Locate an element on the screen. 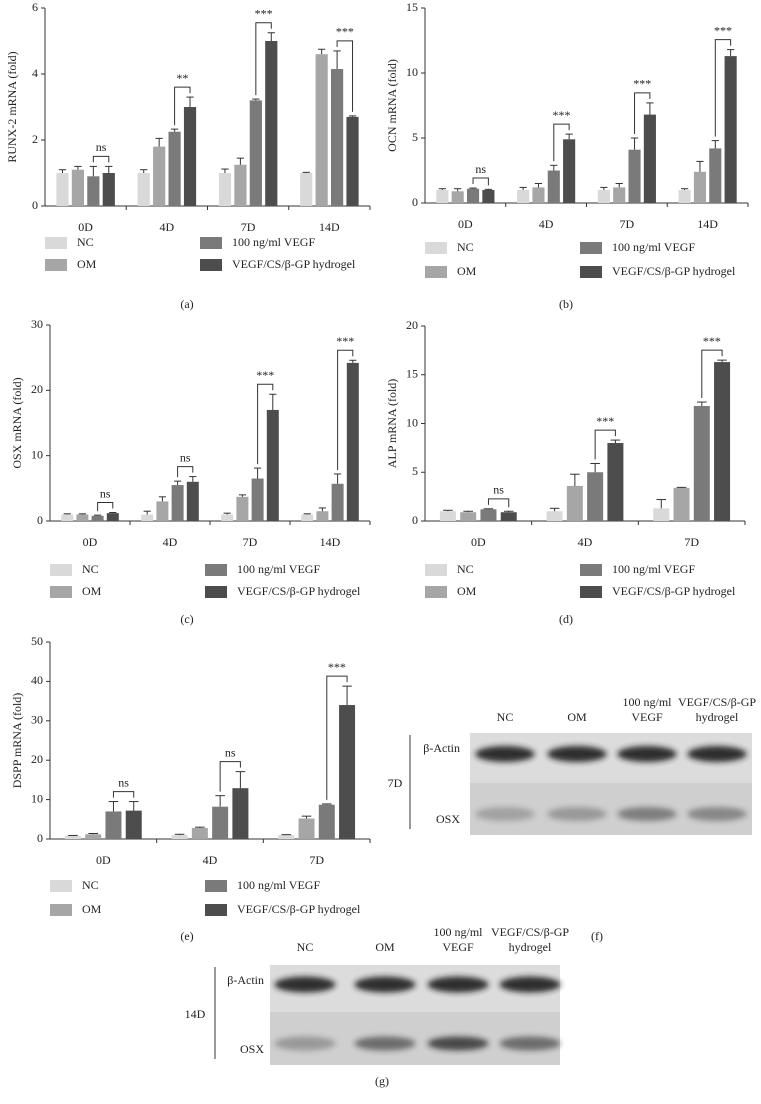 This screenshot has height=1104, width=761. blot-column-label: VEGF is located at coordinates (647, 717).